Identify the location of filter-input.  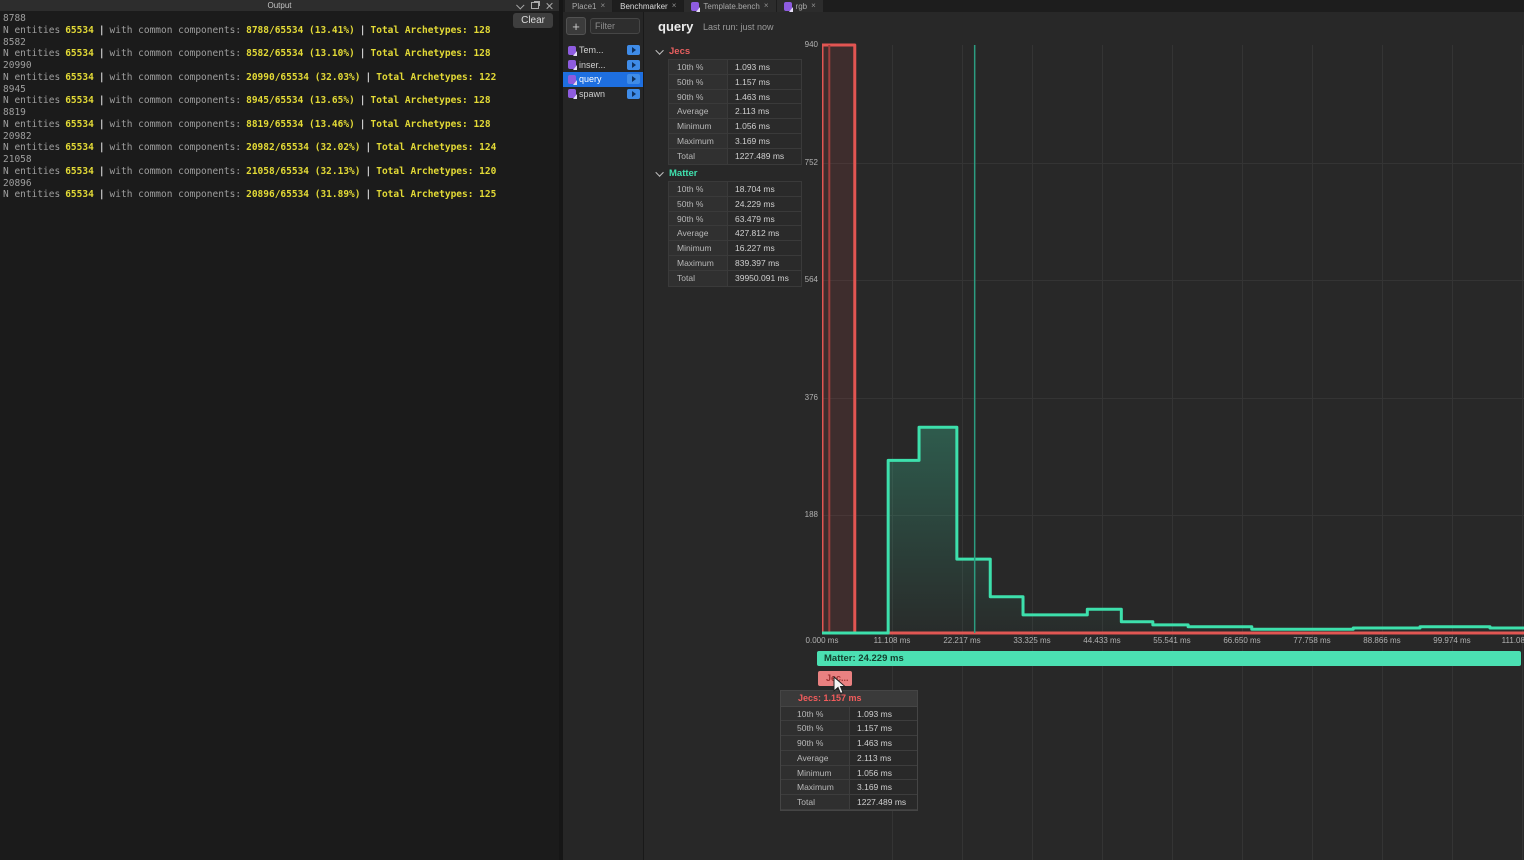
(615, 26).